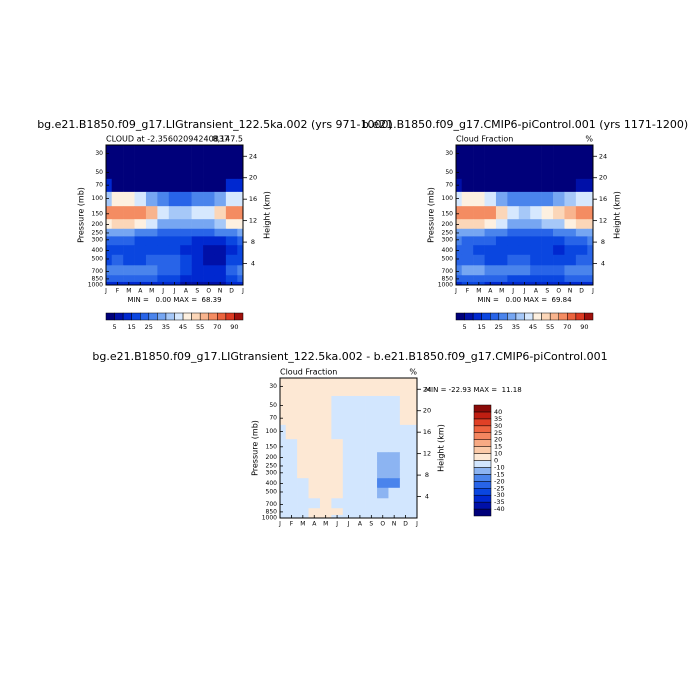 The height and width of the screenshot is (700, 700). Describe the element at coordinates (427, 497) in the screenshot. I see `y2-tick-label: 4` at that location.